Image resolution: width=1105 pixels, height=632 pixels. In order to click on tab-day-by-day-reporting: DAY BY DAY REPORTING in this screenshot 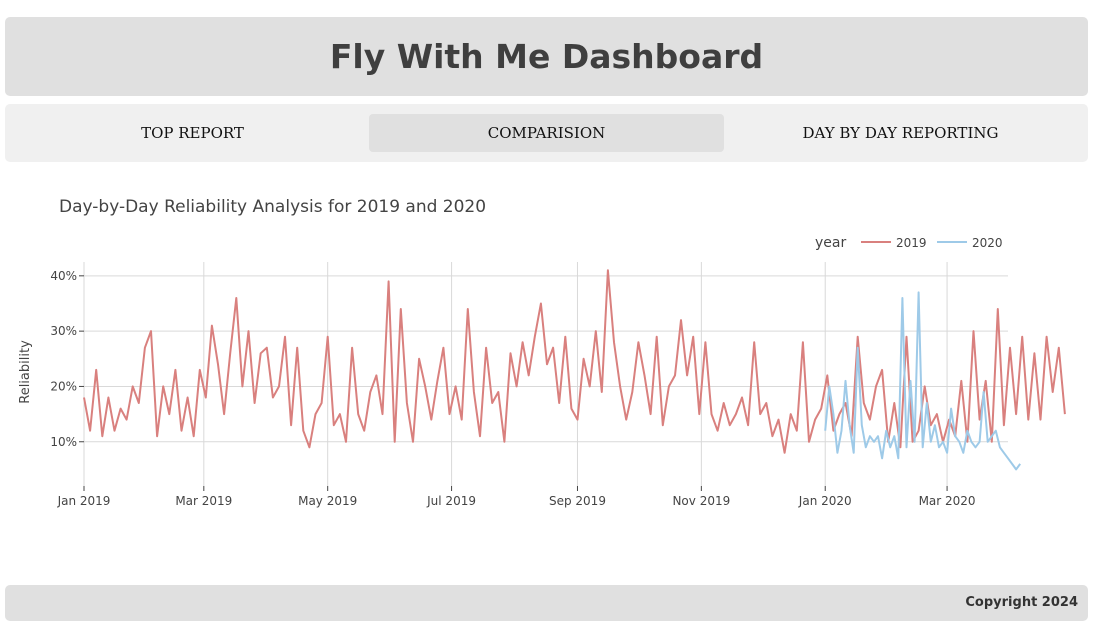, I will do `click(900, 133)`.